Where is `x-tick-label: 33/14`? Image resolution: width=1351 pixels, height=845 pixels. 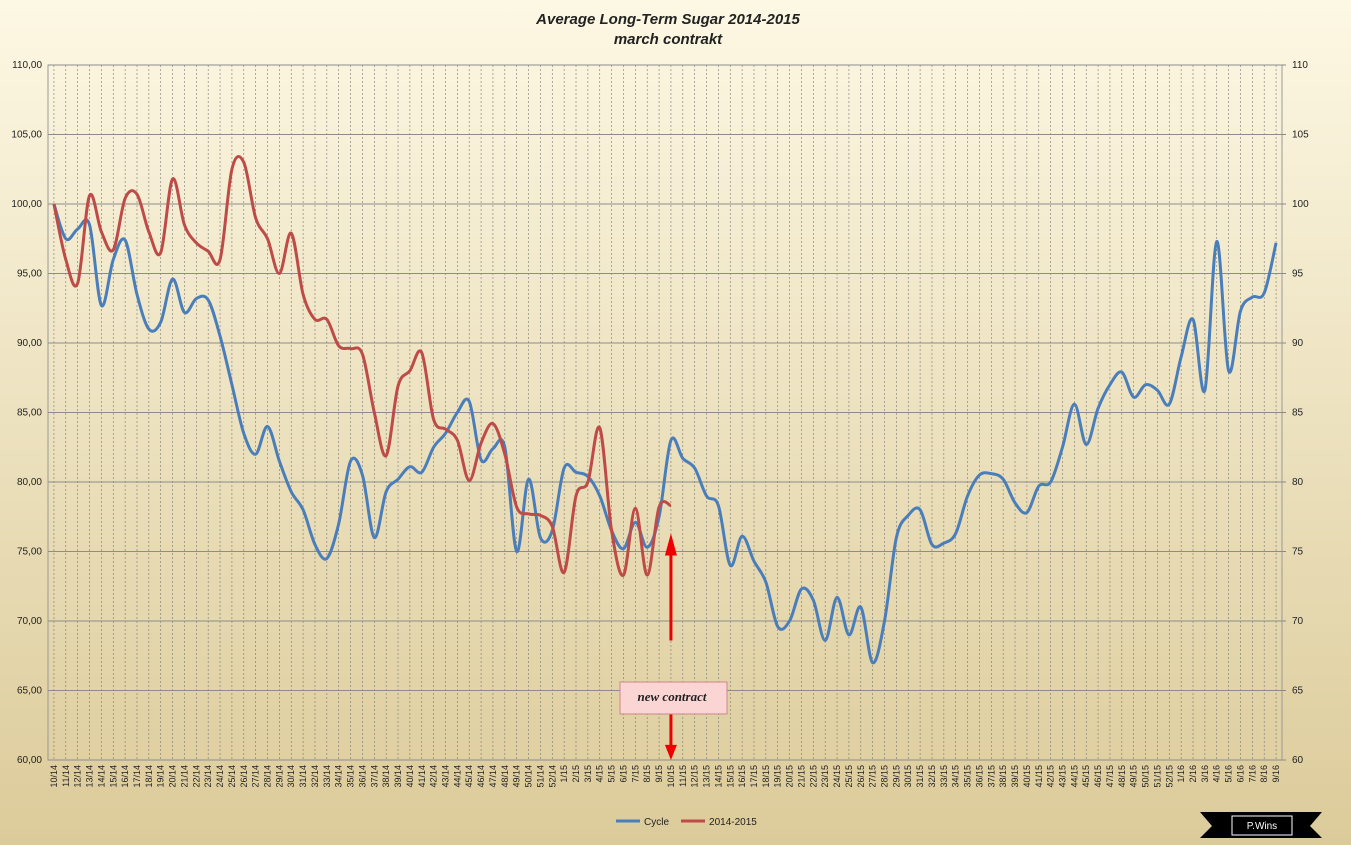 x-tick-label: 33/14 is located at coordinates (327, 776).